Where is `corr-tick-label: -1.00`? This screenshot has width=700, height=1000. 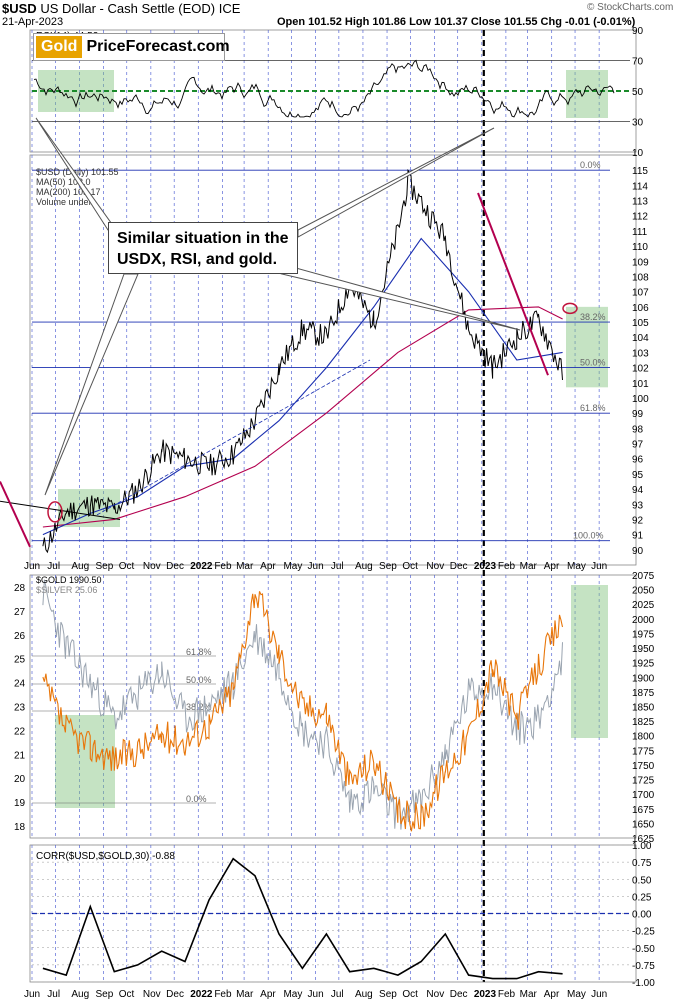 corr-tick-label: -1.00 is located at coordinates (643, 983).